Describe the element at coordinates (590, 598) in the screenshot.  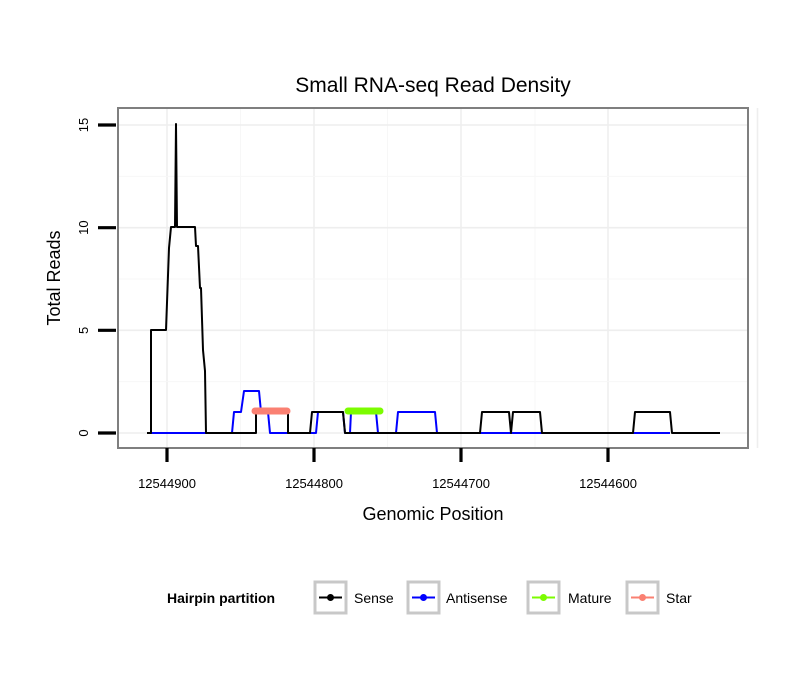
I see `legend-label-mature: Mature` at that location.